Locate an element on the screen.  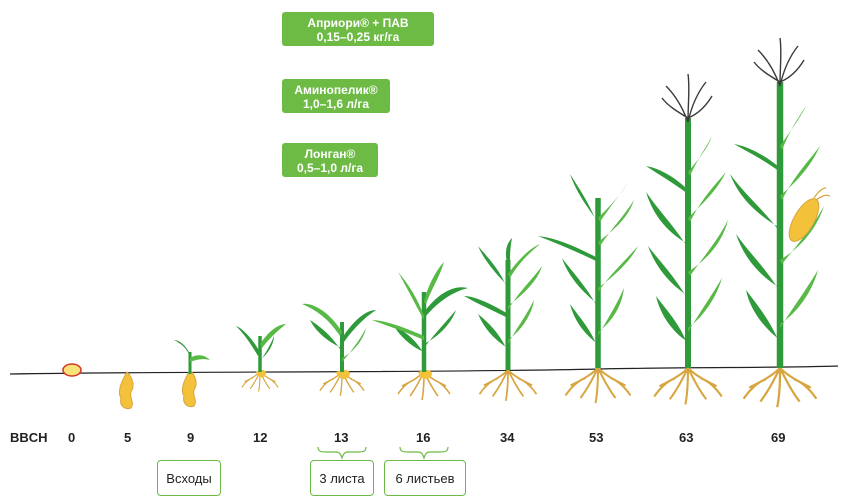
treatment-rate: 0,5–1,0 л/га is located at coordinates (330, 168).